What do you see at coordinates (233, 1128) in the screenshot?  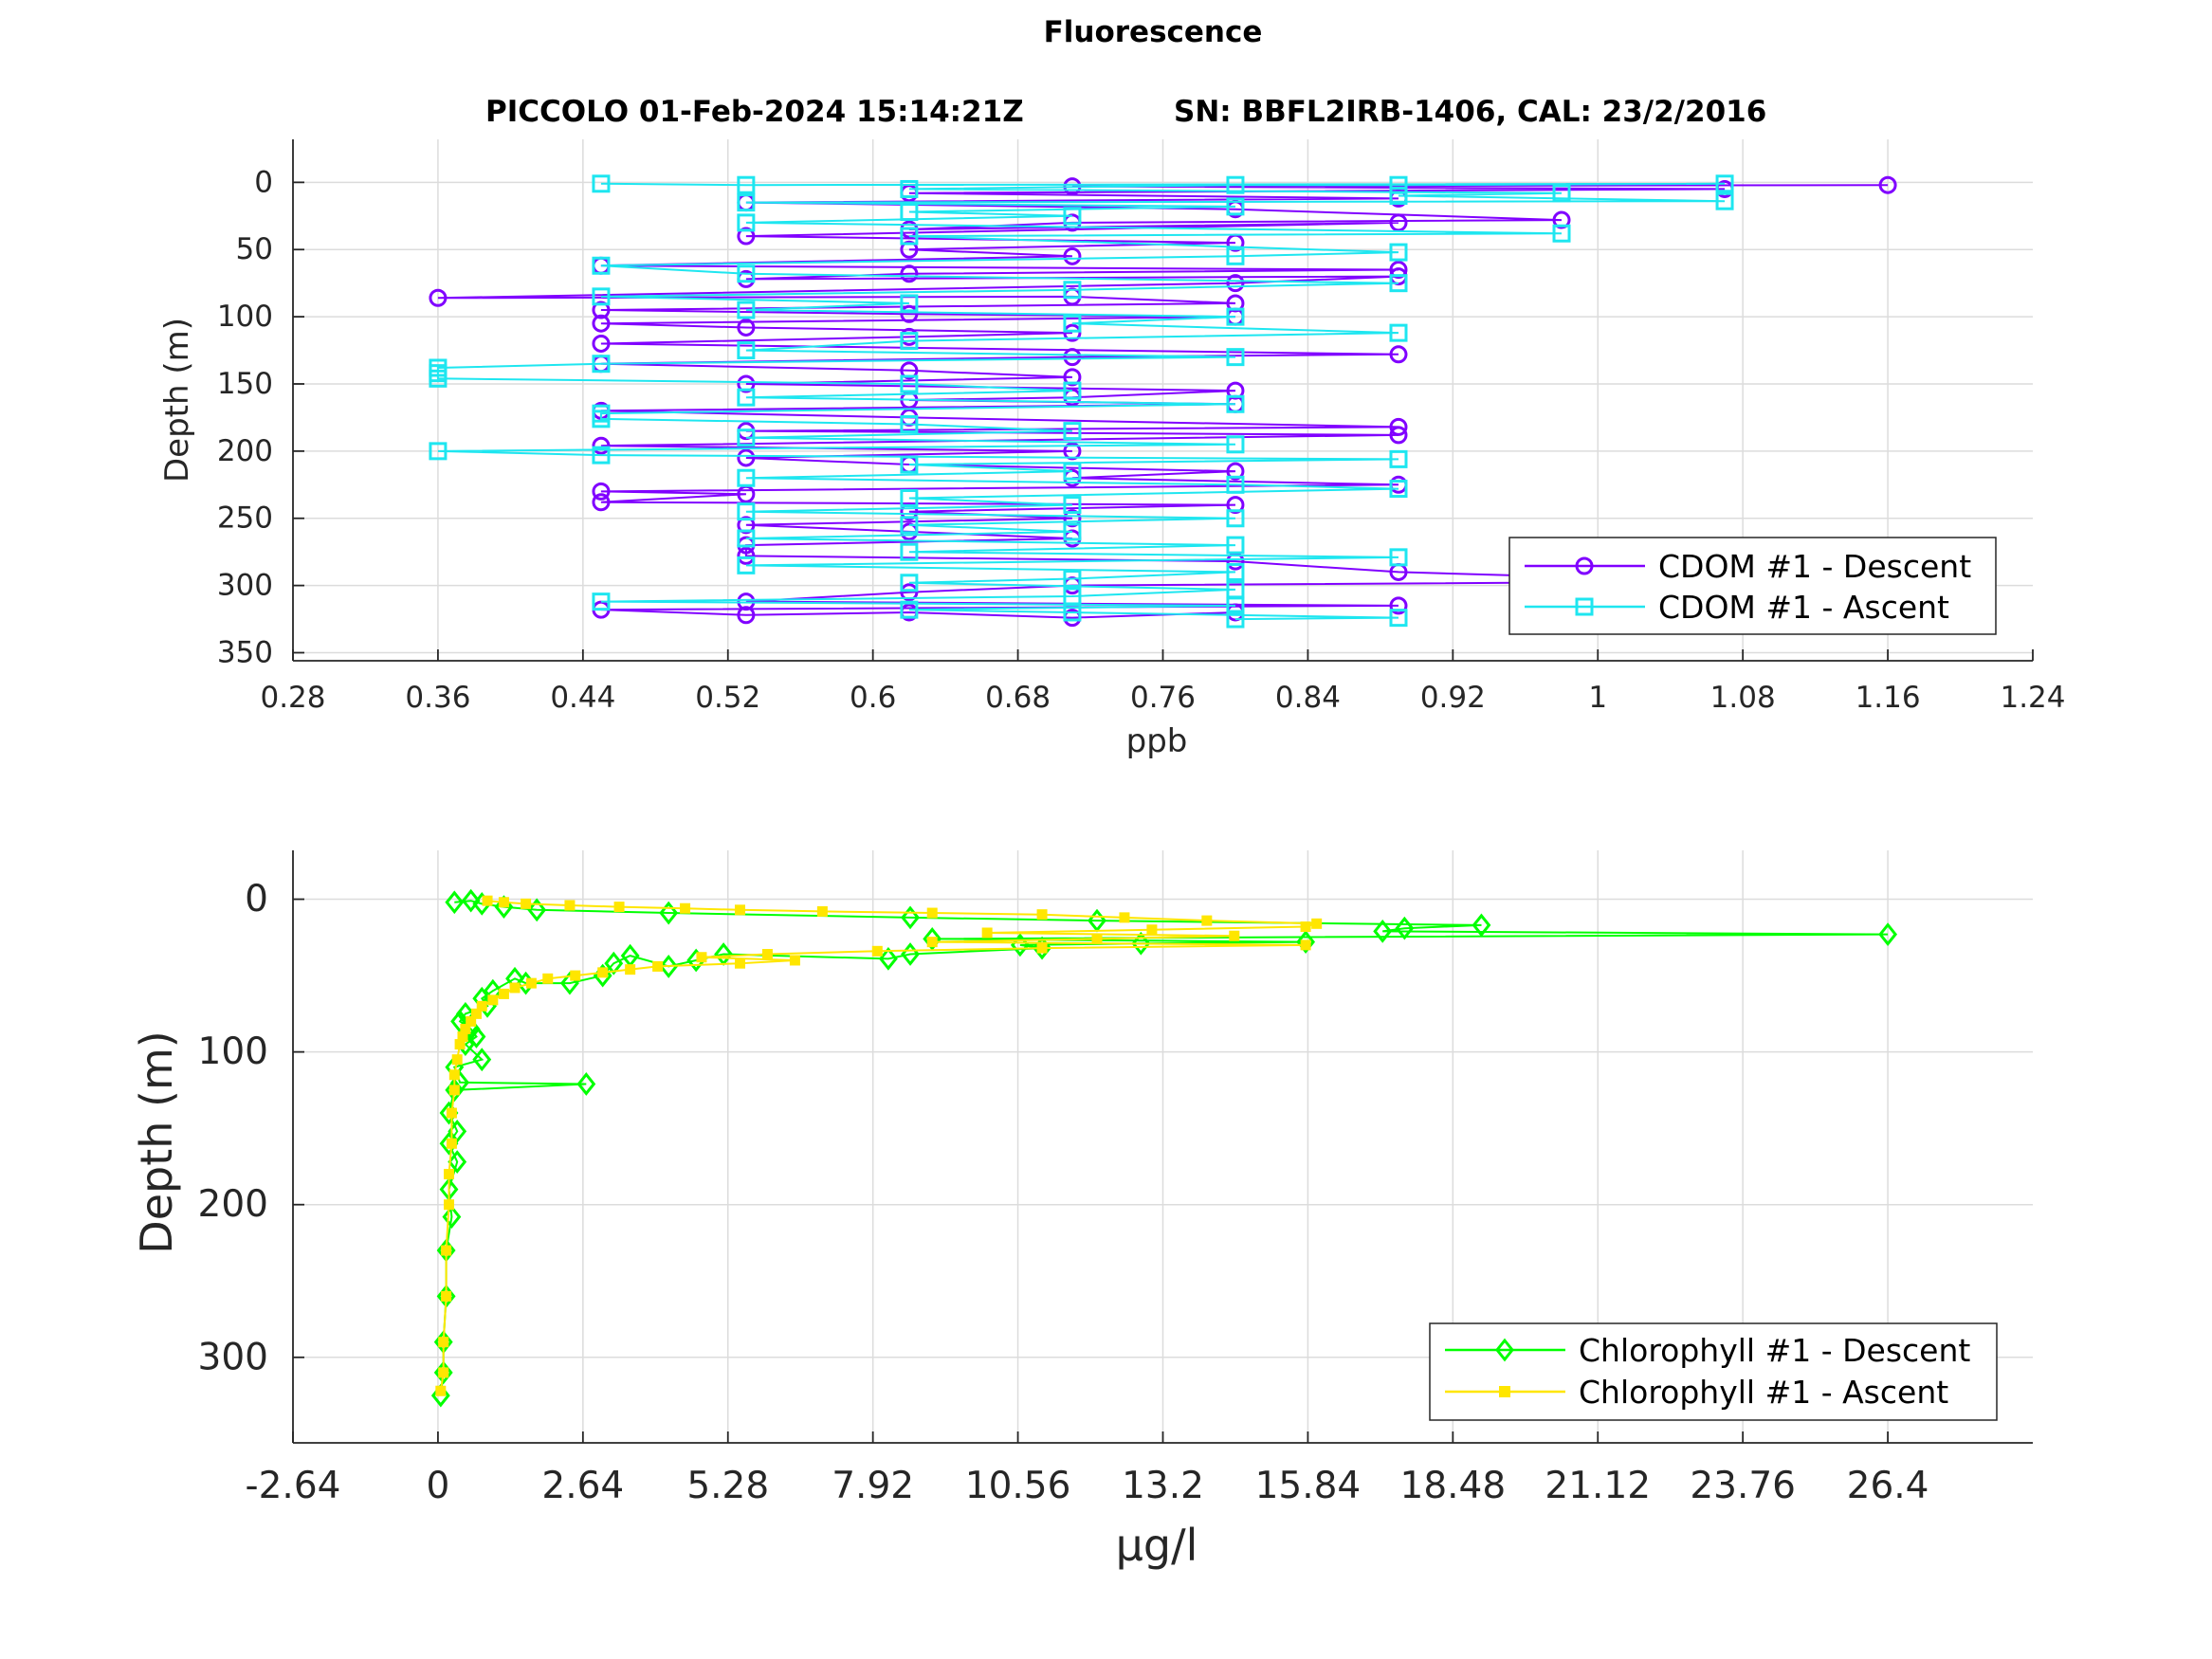 I see `chl-y-ticks: 0 100 200 300` at bounding box center [233, 1128].